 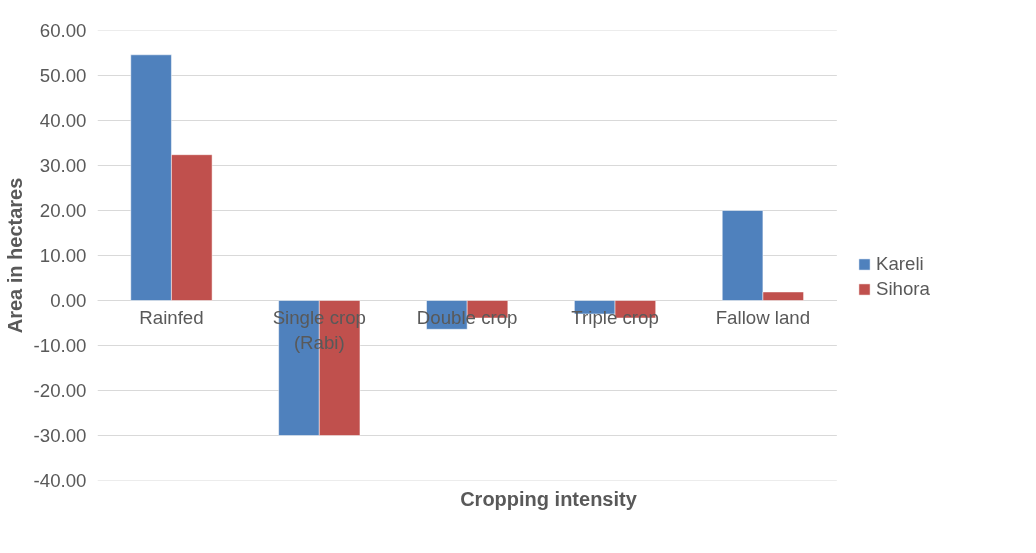 I want to click on y-axis-title: Area in hectares, so click(x=14, y=255).